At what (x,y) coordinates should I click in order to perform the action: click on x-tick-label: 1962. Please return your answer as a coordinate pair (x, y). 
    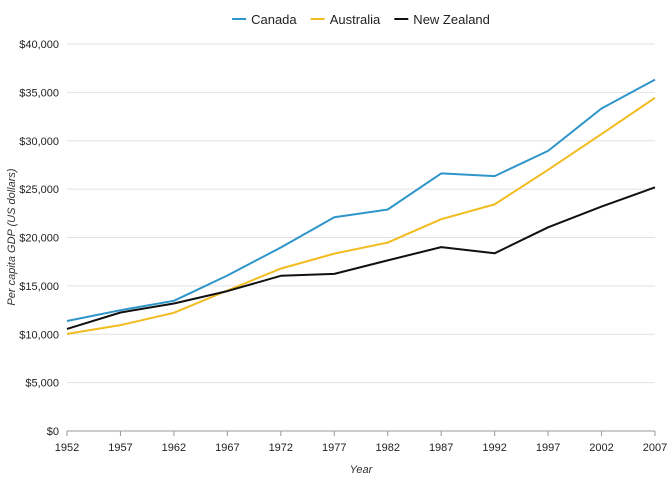
    Looking at the image, I should click on (174, 448).